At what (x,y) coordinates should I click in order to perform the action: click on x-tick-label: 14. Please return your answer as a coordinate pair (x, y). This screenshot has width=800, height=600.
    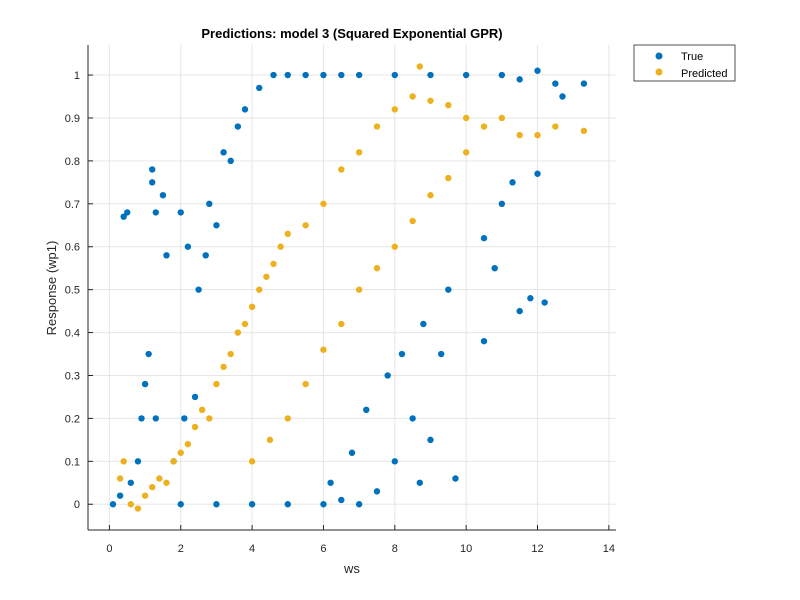
    Looking at the image, I should click on (609, 549).